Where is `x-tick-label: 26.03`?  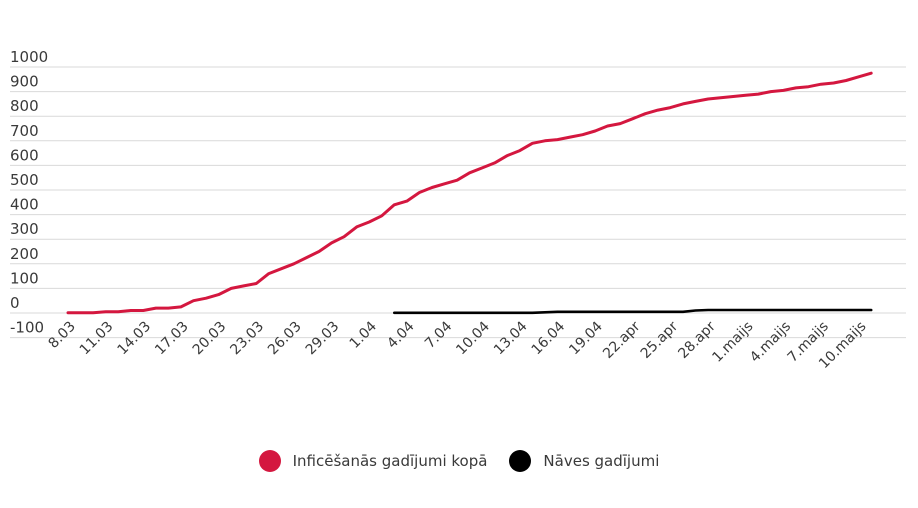 x-tick-label: 26.03 is located at coordinates (285, 339).